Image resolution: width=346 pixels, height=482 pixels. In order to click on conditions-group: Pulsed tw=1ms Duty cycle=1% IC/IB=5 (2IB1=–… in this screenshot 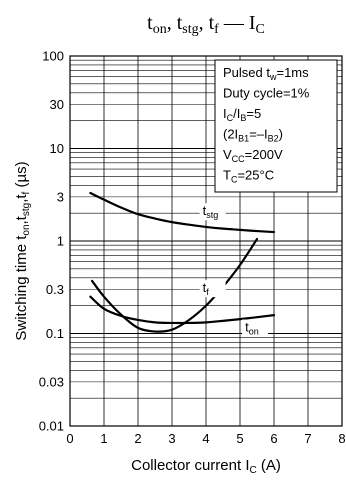, I will do `click(276, 126)`.